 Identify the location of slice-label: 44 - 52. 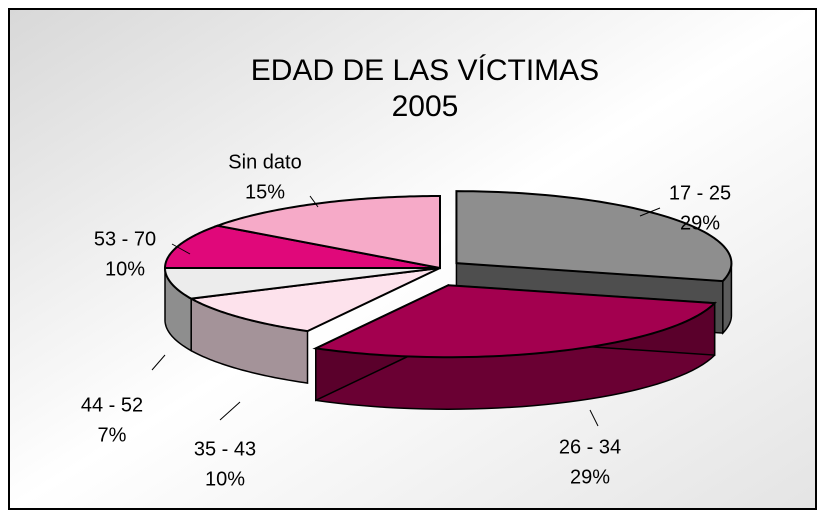
(112, 405).